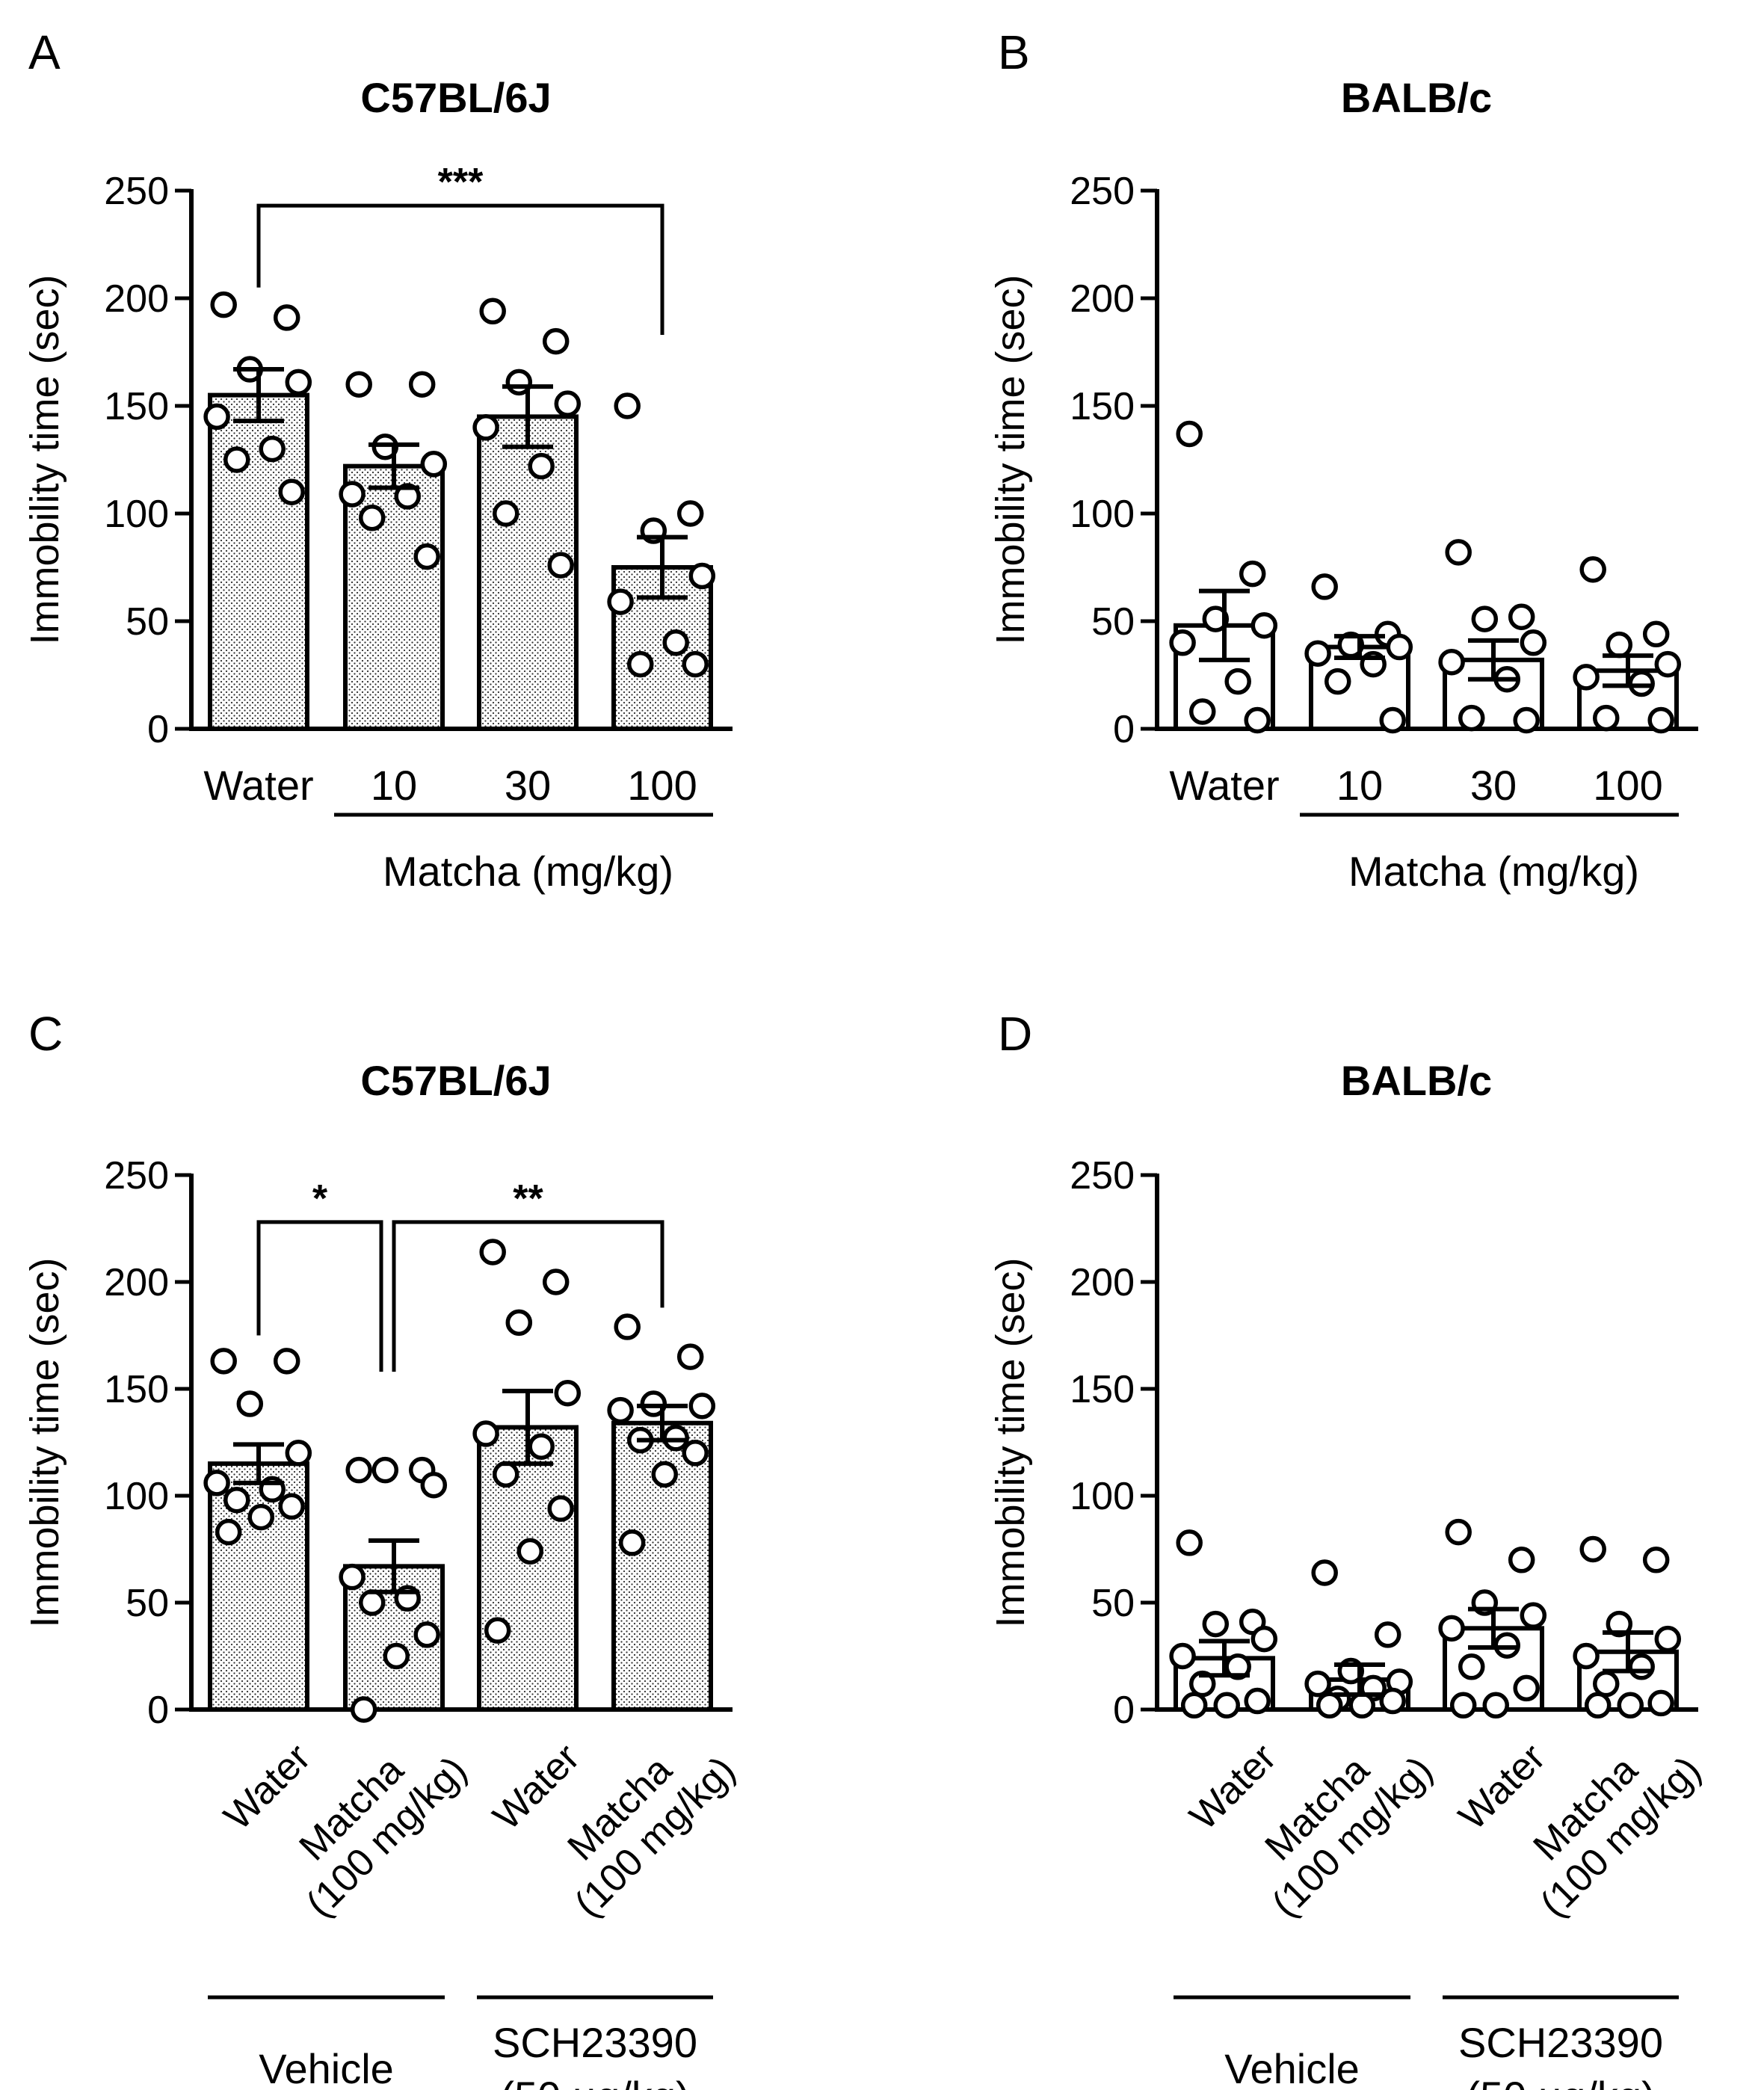 This screenshot has height=2090, width=1764. What do you see at coordinates (136, 1389) in the screenshot?
I see `y-tick-label: 150` at bounding box center [136, 1389].